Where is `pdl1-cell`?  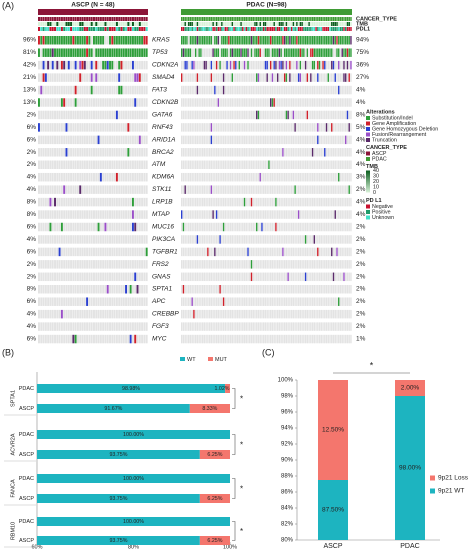 pdl1-cell is located at coordinates (87, 29).